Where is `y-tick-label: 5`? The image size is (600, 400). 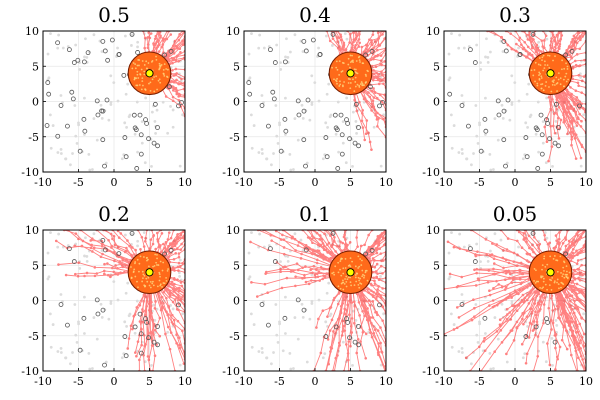 y-tick-label: 5 is located at coordinates (236, 66).